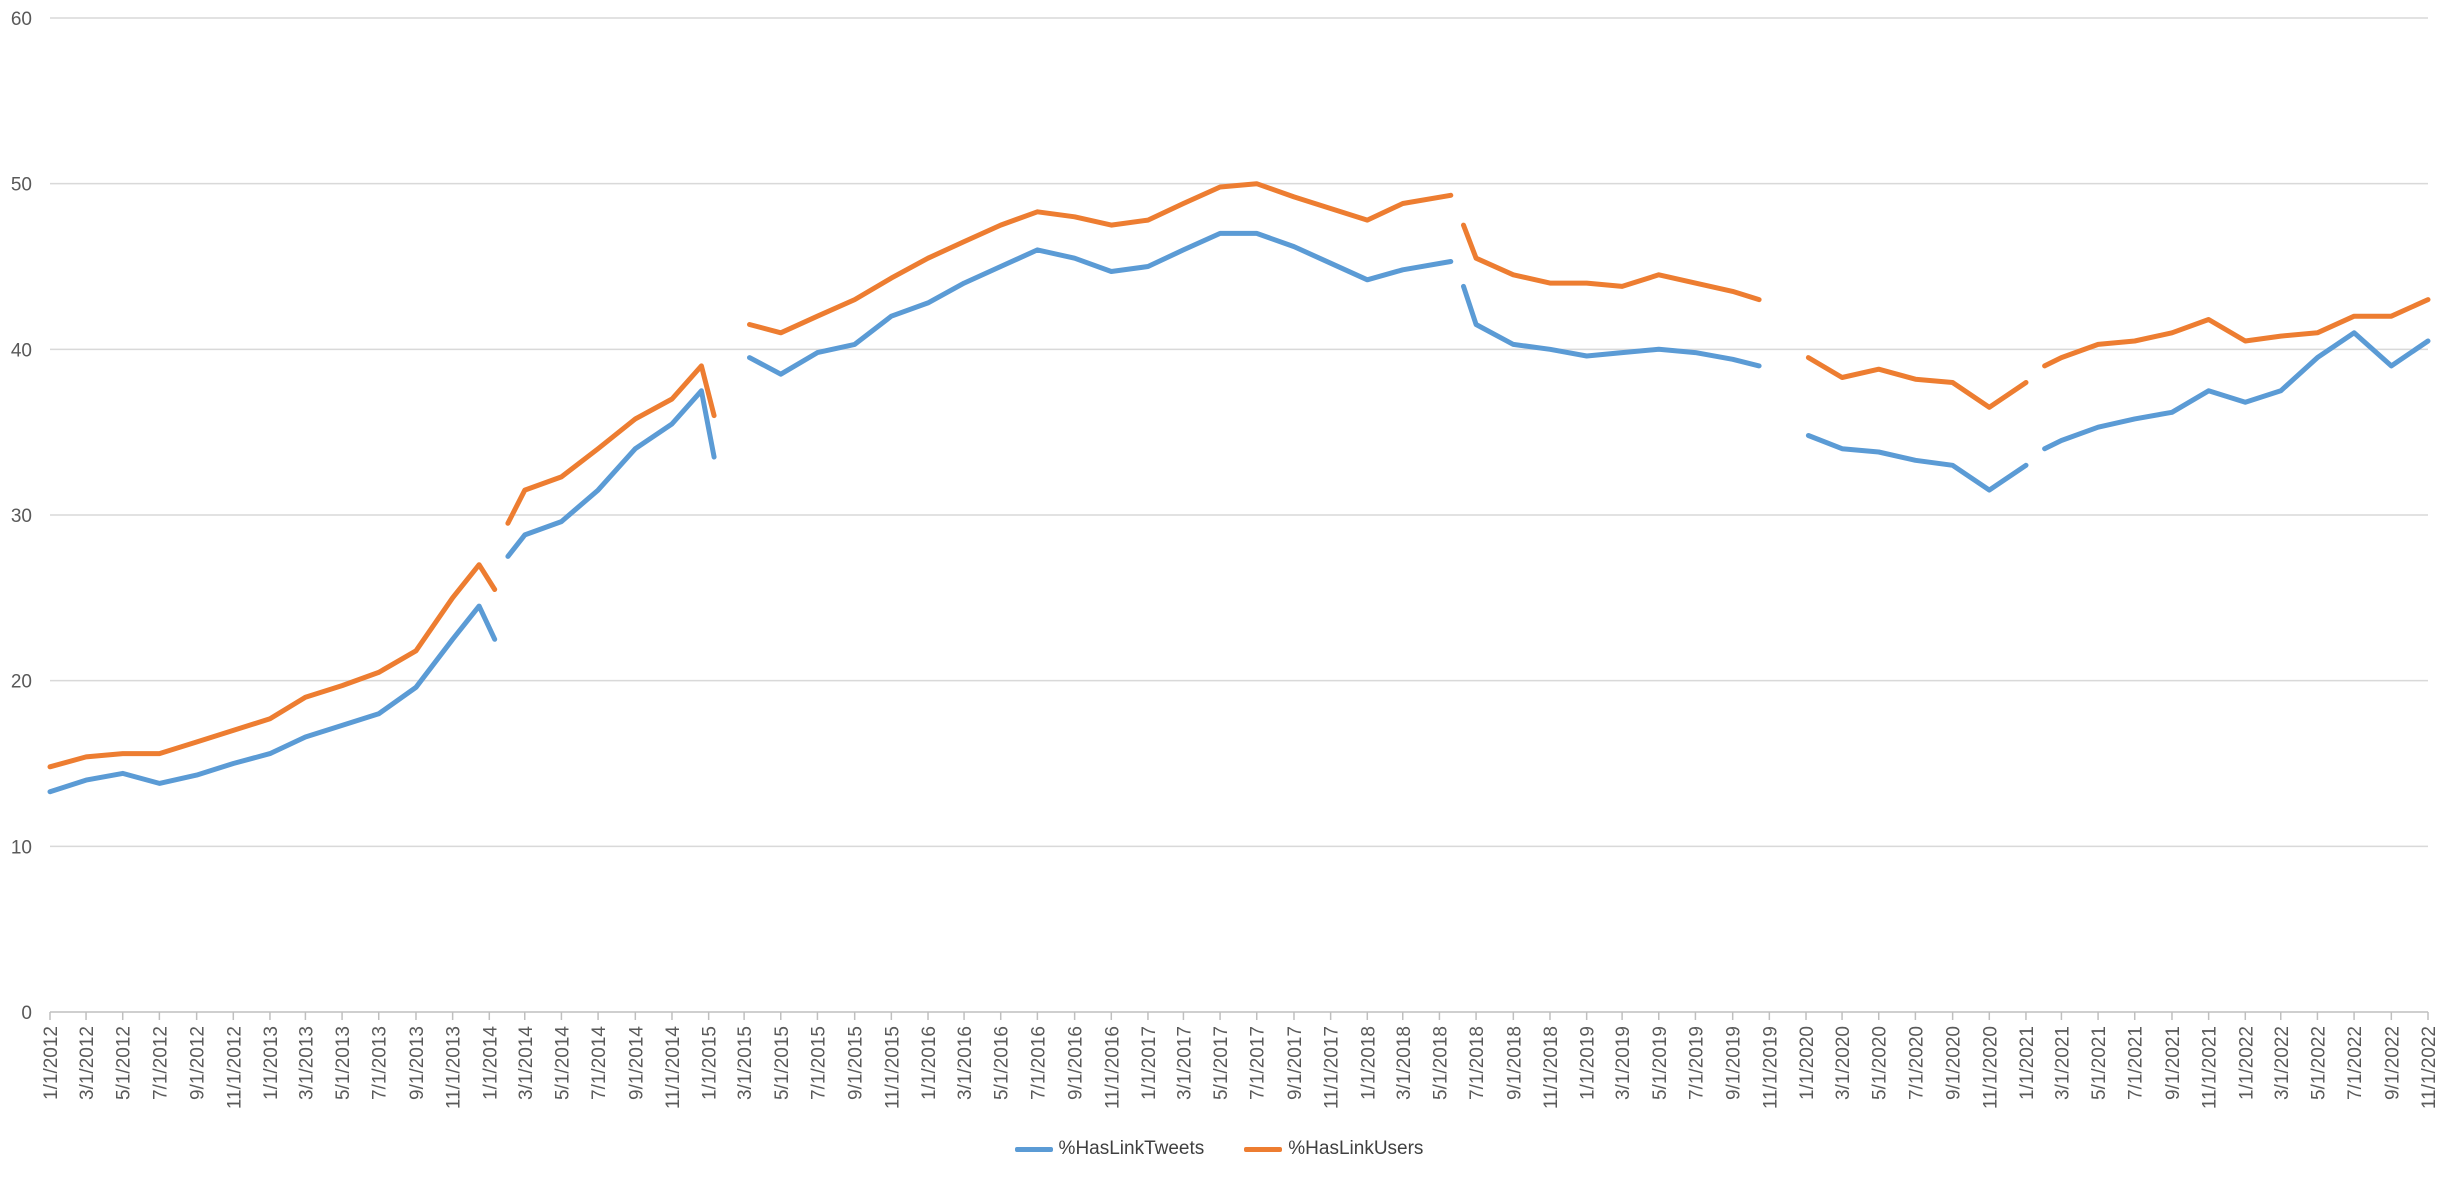 The image size is (2438, 1178). Describe the element at coordinates (1219, 1149) in the screenshot. I see `legend: %HasLinkTweets %HasLinkUsers` at that location.